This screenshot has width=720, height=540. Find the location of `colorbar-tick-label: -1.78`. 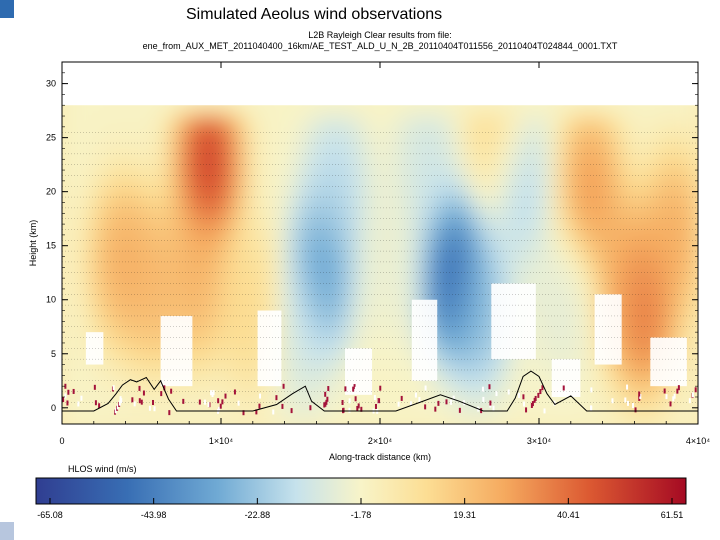

colorbar-tick-label: -1.78 is located at coordinates (361, 515).